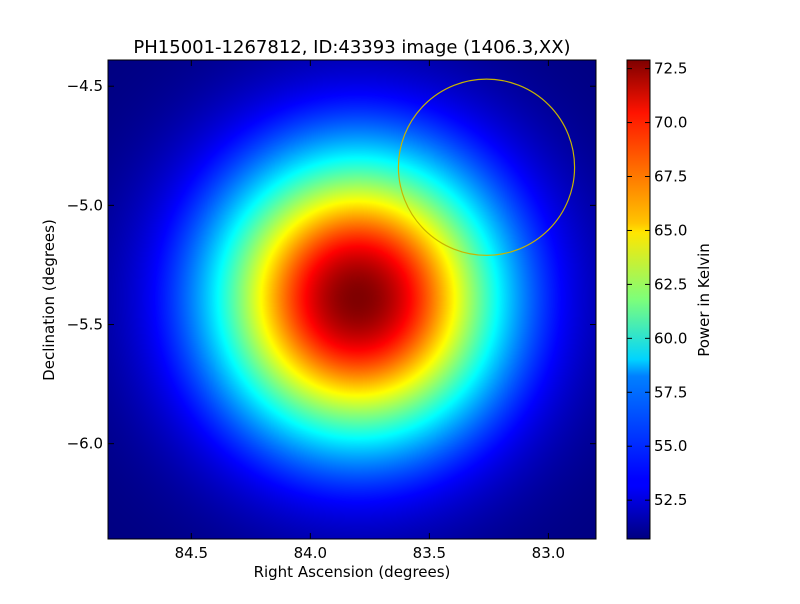 The image size is (800, 604). What do you see at coordinates (638, 299) in the screenshot?
I see `colorbar` at bounding box center [638, 299].